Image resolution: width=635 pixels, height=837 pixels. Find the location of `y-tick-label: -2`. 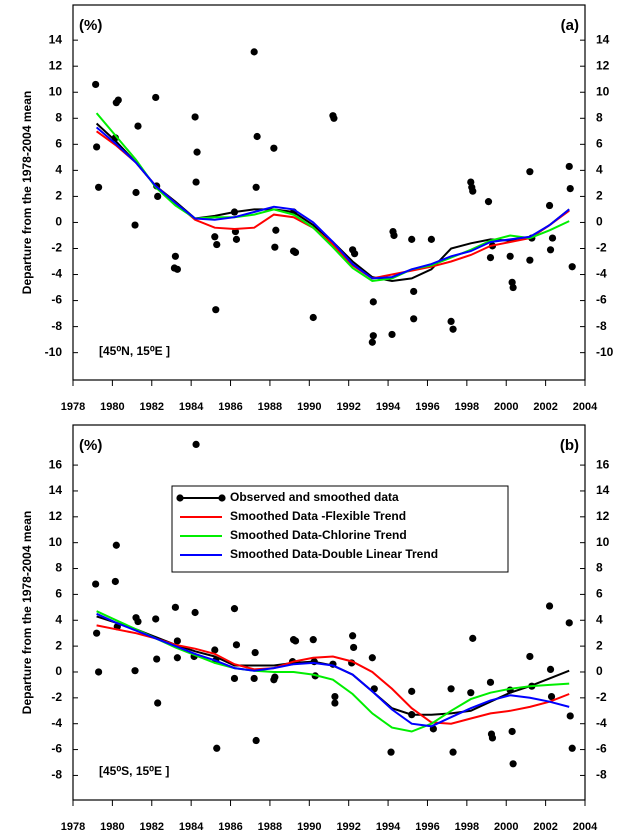

y-tick-label: -2 is located at coordinates (56, 248).